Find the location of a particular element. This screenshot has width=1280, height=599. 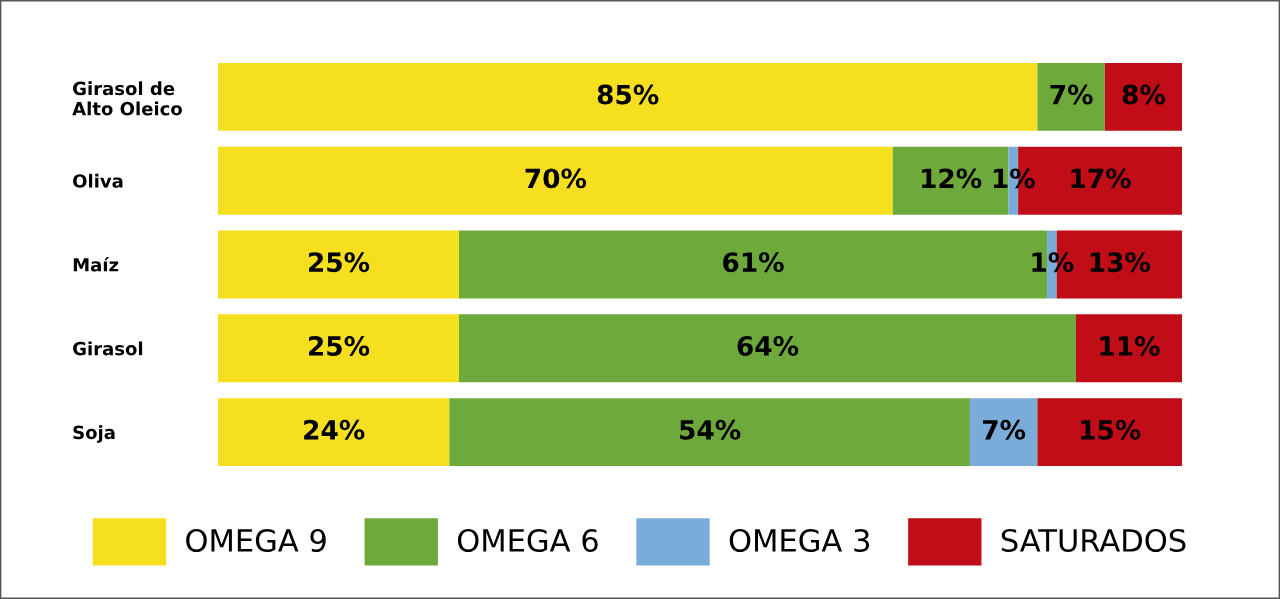

data-label: 70% is located at coordinates (556, 178).